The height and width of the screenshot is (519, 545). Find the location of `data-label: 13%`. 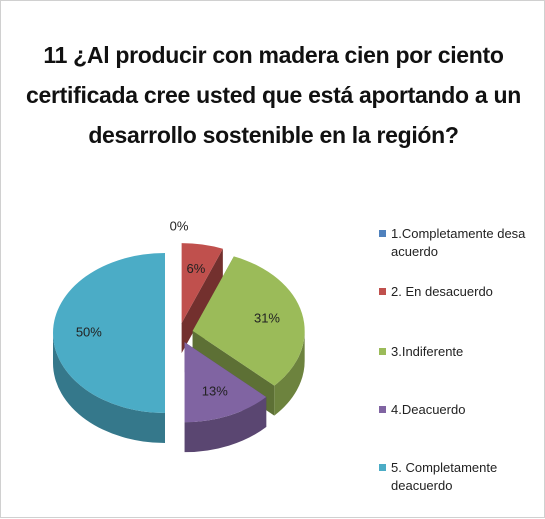

data-label: 13% is located at coordinates (215, 391).